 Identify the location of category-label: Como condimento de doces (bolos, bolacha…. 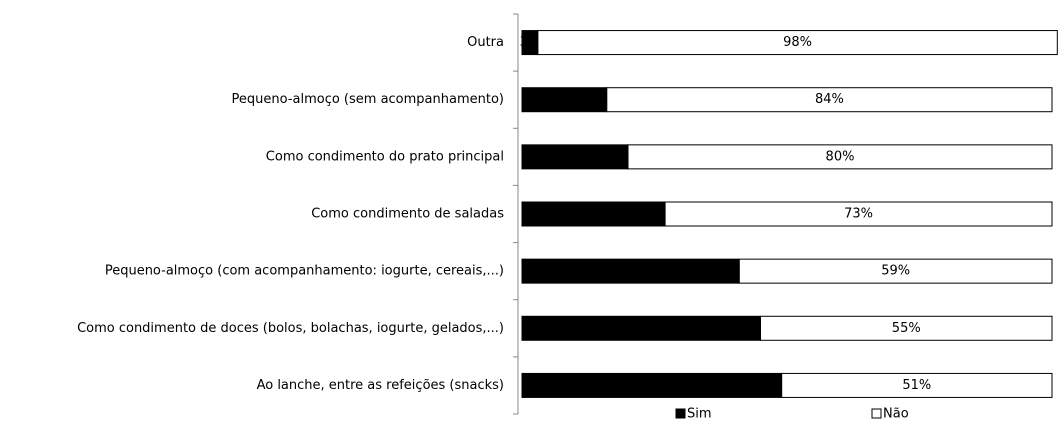
(290, 328).